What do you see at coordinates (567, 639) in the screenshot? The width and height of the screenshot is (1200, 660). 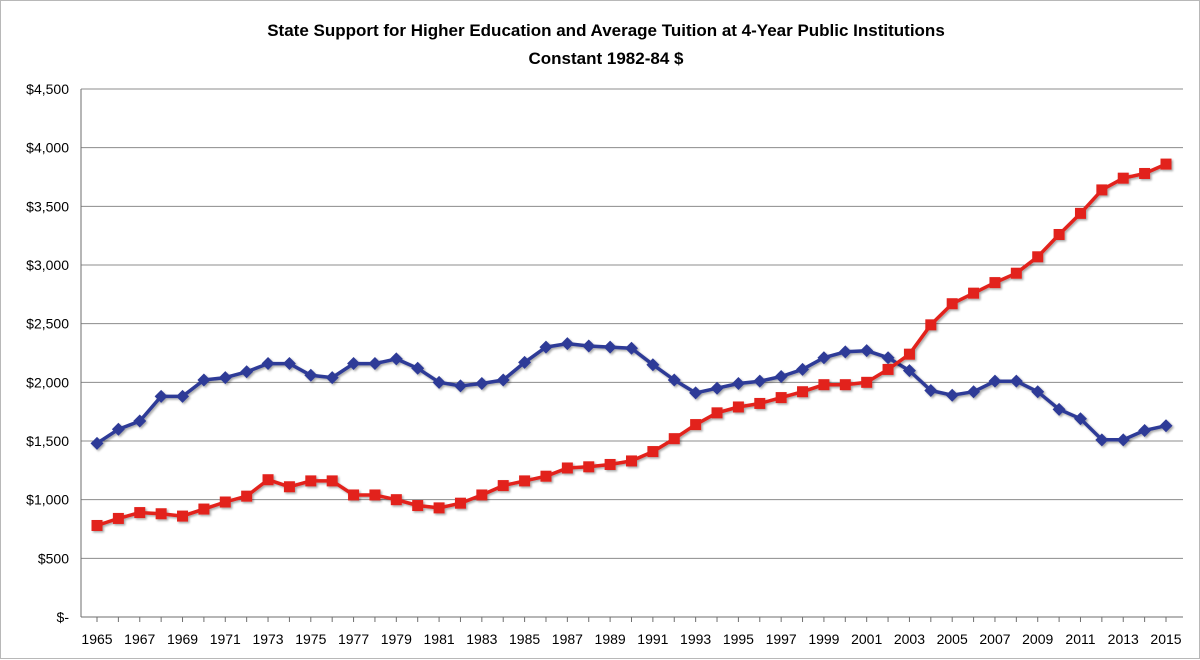 I see `x-tick-label: 1987` at bounding box center [567, 639].